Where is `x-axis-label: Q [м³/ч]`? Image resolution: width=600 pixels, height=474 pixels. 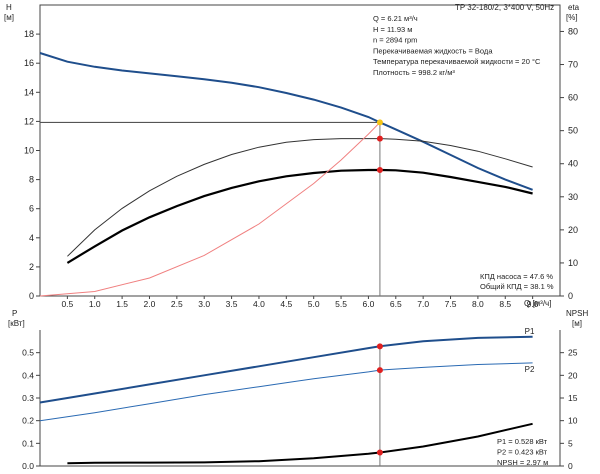 x-axis-label: Q [м³/ч] is located at coordinates (537, 303).